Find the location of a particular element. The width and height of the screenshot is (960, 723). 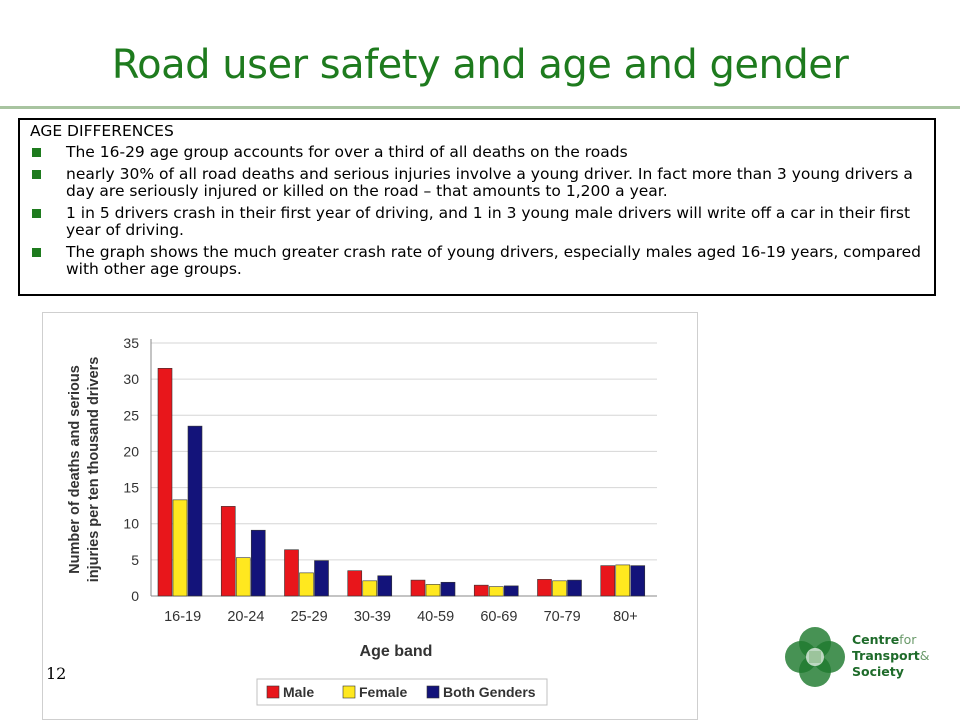

legend-label: Female is located at coordinates (383, 692).